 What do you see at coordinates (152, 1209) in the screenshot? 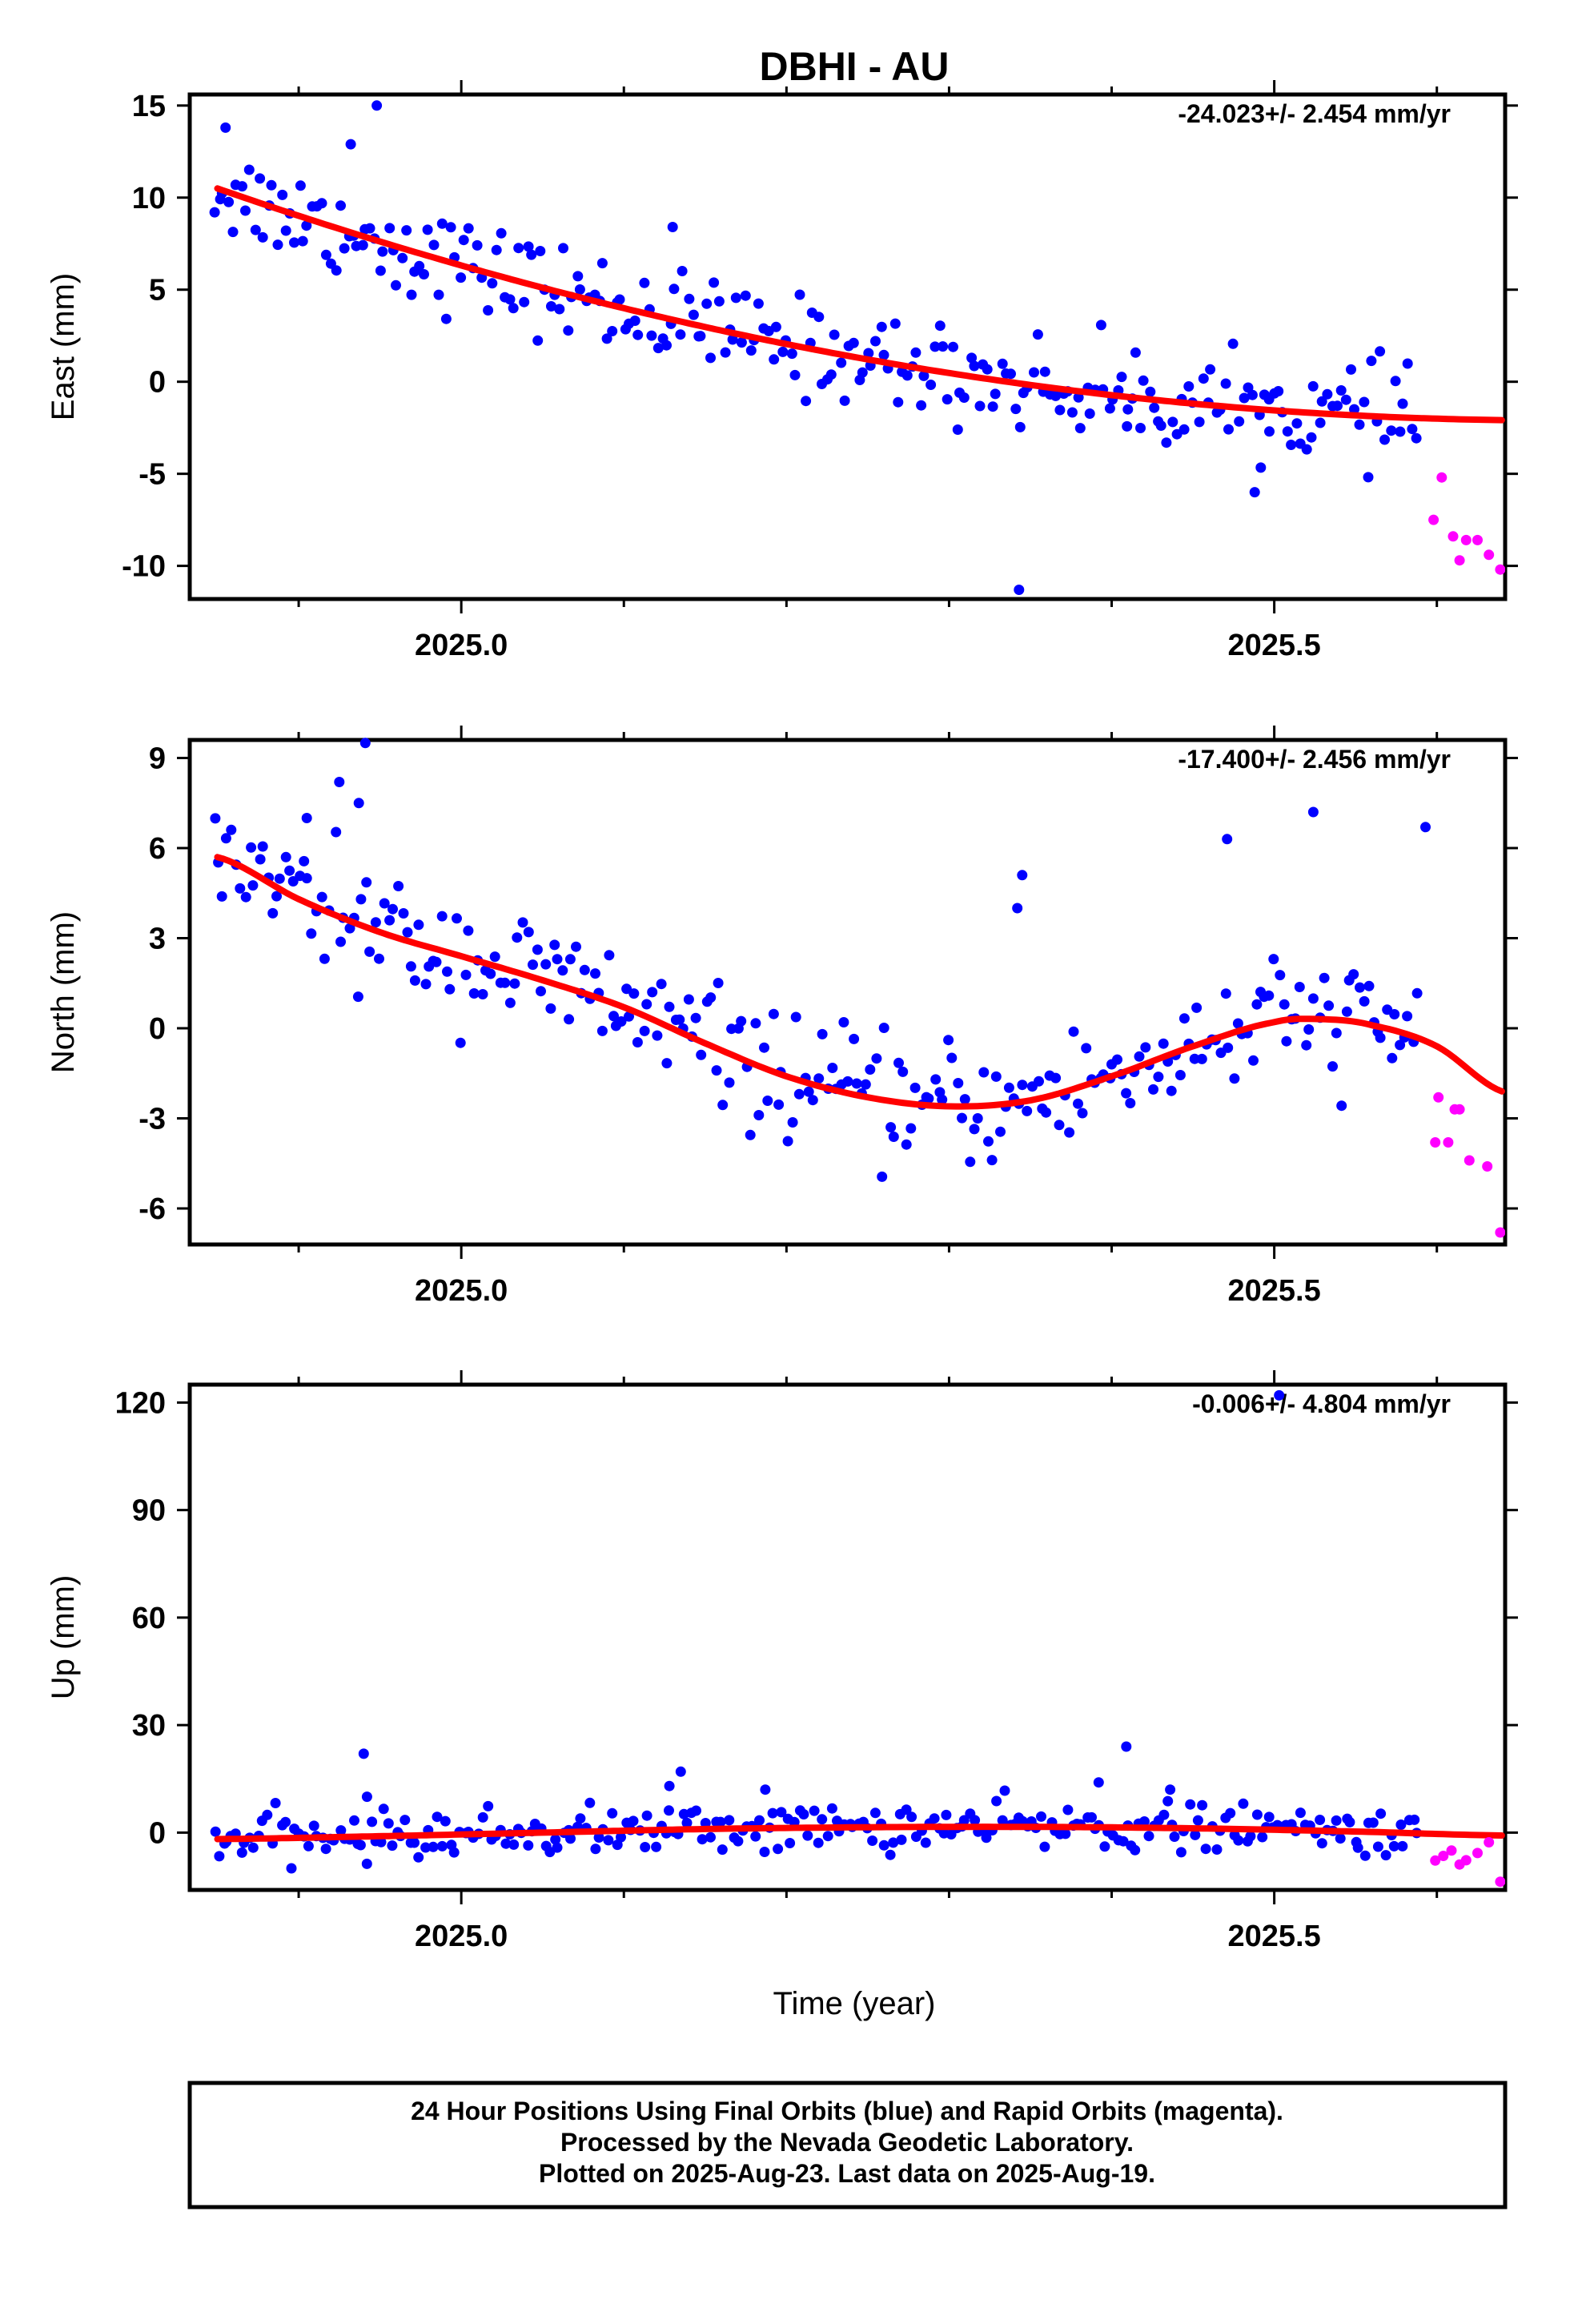
I see `north-ytick-label: -6` at bounding box center [152, 1209].